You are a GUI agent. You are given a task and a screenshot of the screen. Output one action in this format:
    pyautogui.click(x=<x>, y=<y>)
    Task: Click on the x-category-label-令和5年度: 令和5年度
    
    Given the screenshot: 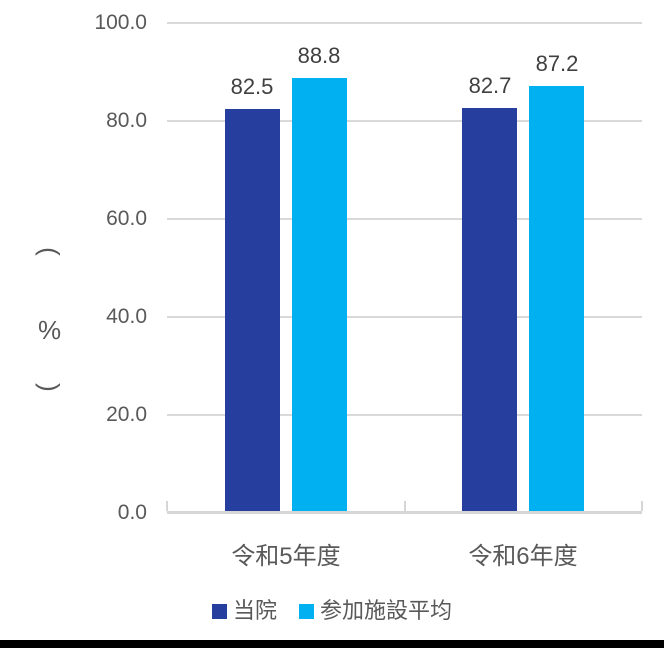 What is the action you would take?
    pyautogui.click(x=286, y=556)
    